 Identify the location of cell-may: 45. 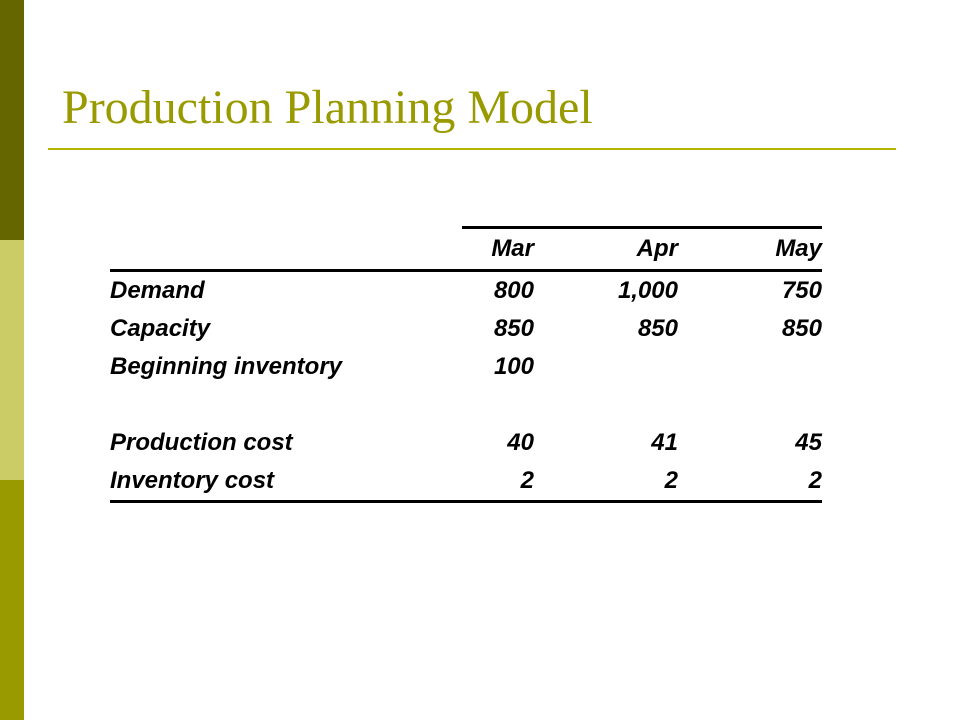
(808, 442).